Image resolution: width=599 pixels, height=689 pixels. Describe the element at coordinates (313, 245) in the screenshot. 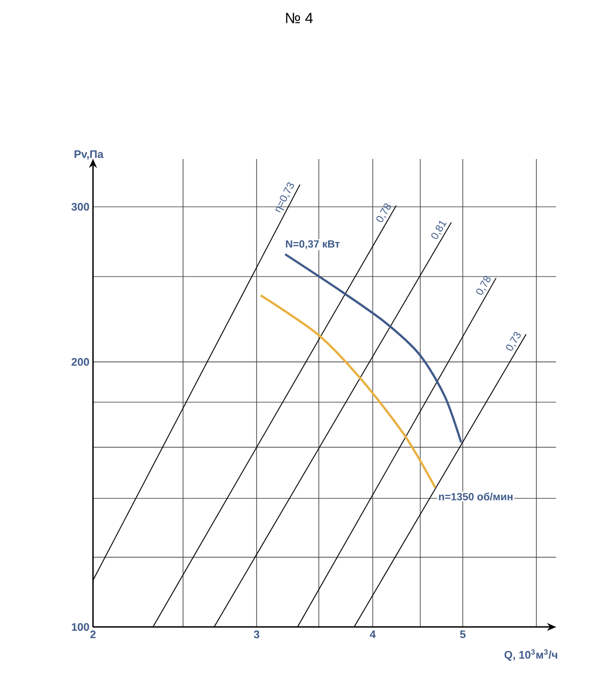

I see `series-label: N=0,37 кВт` at that location.